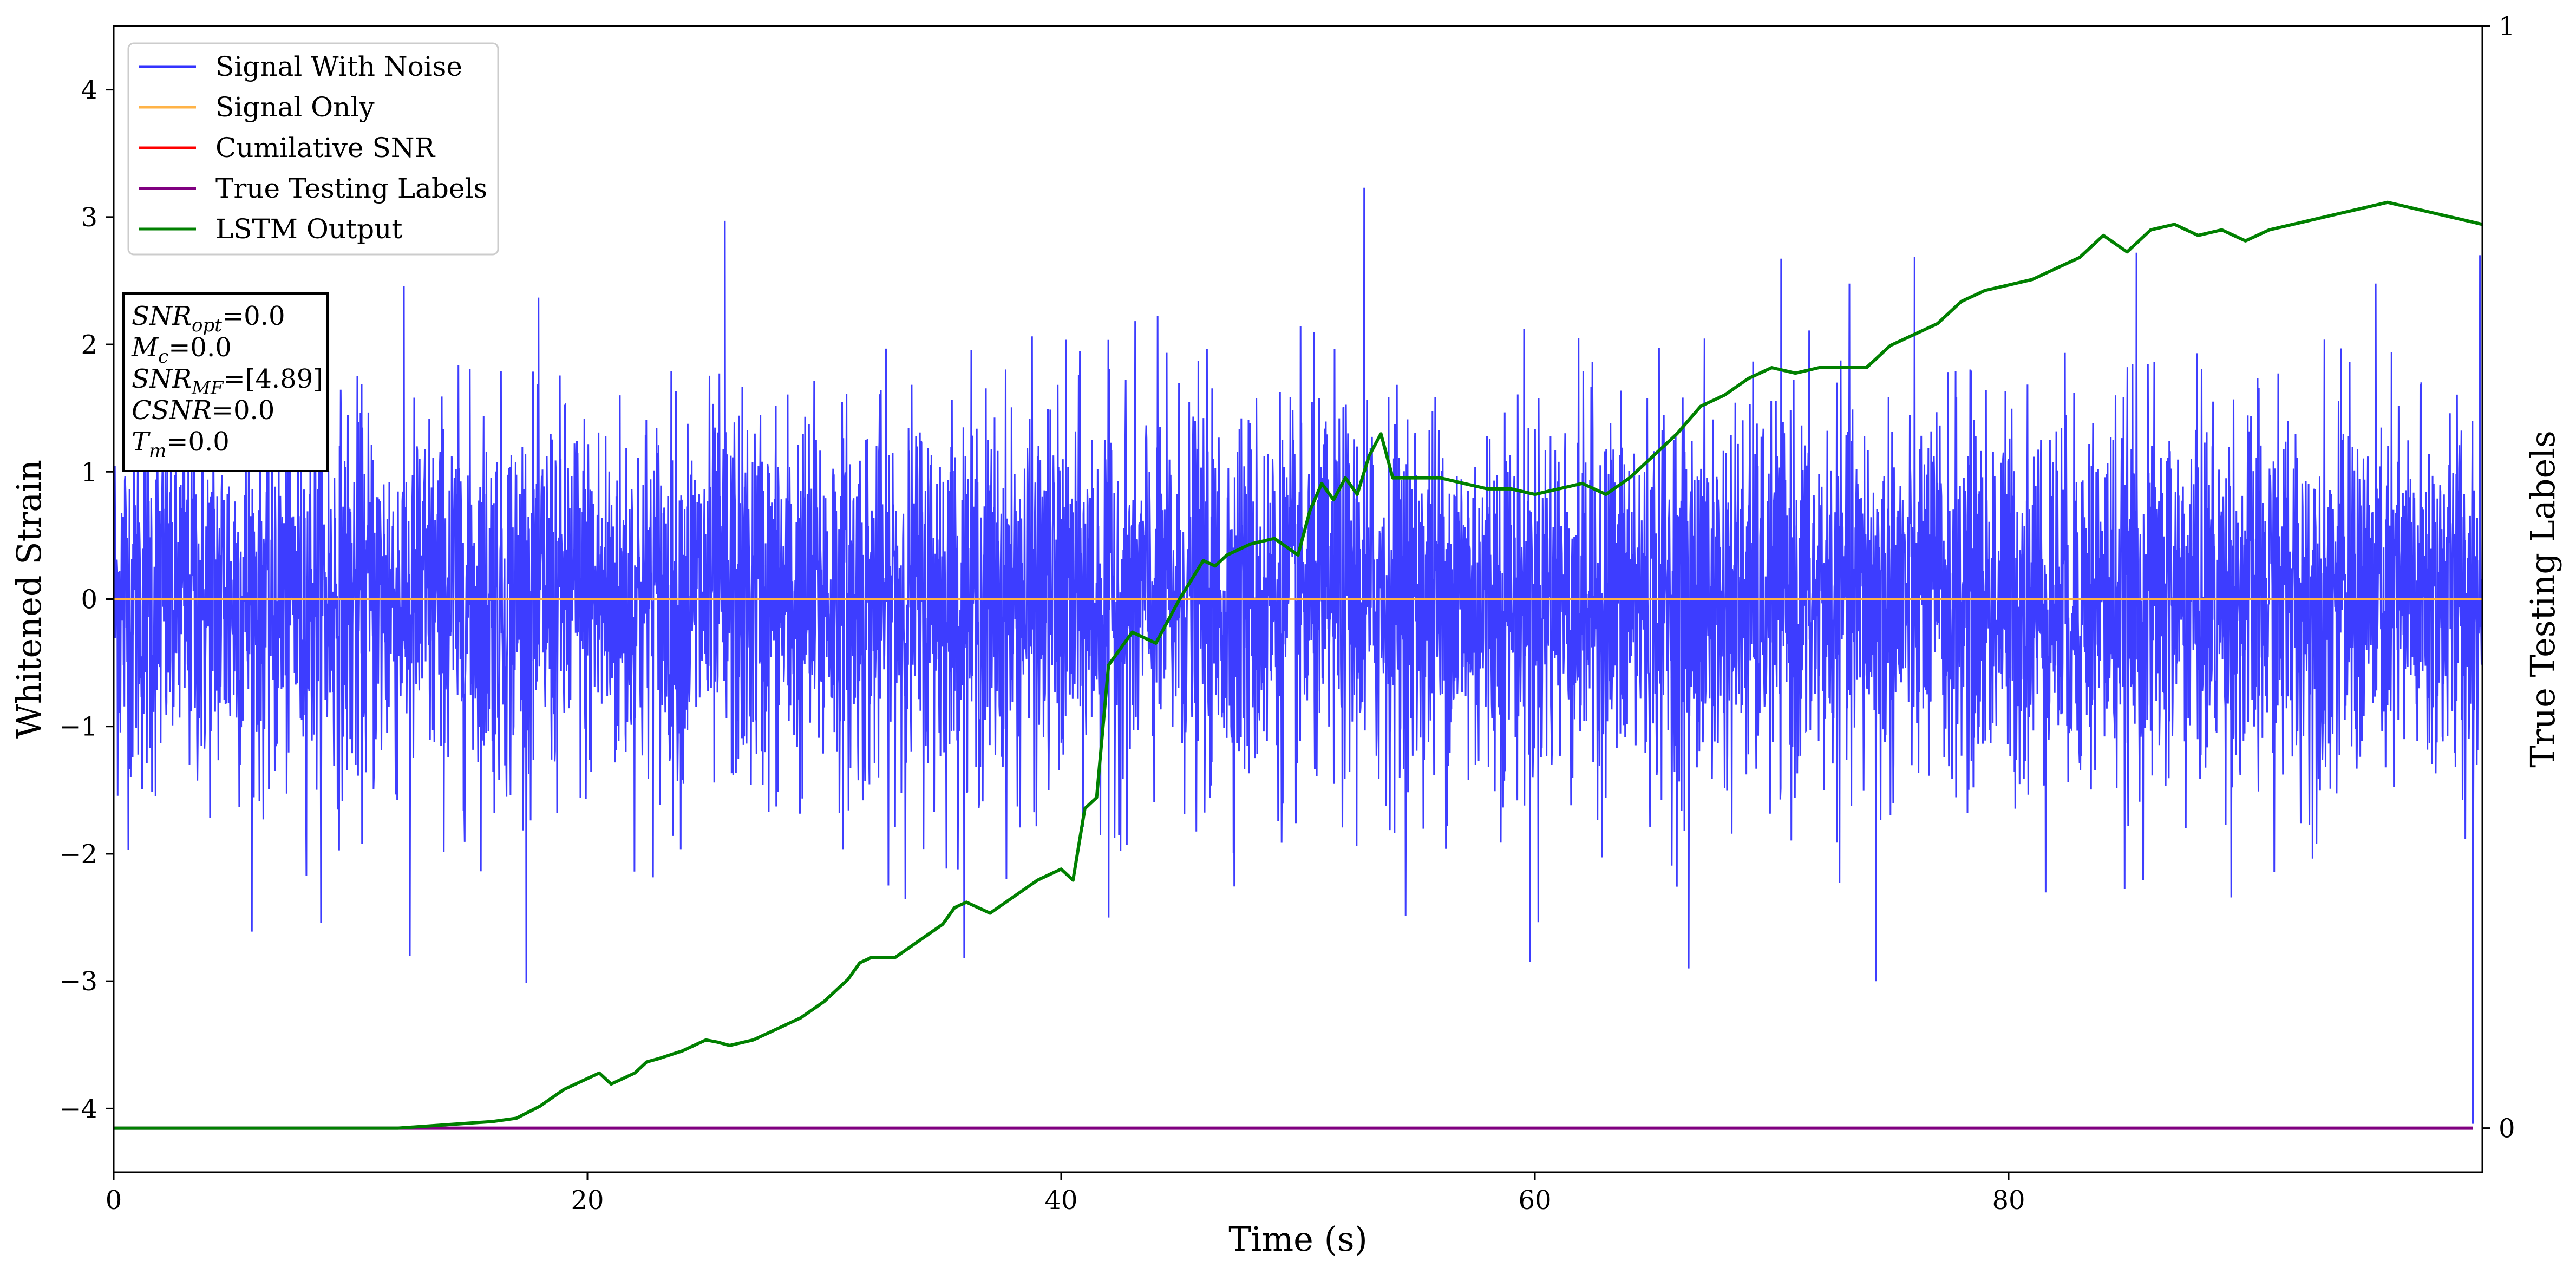 This screenshot has height=1274, width=2576. I want to click on x-tick-label: 80, so click(2009, 1200).